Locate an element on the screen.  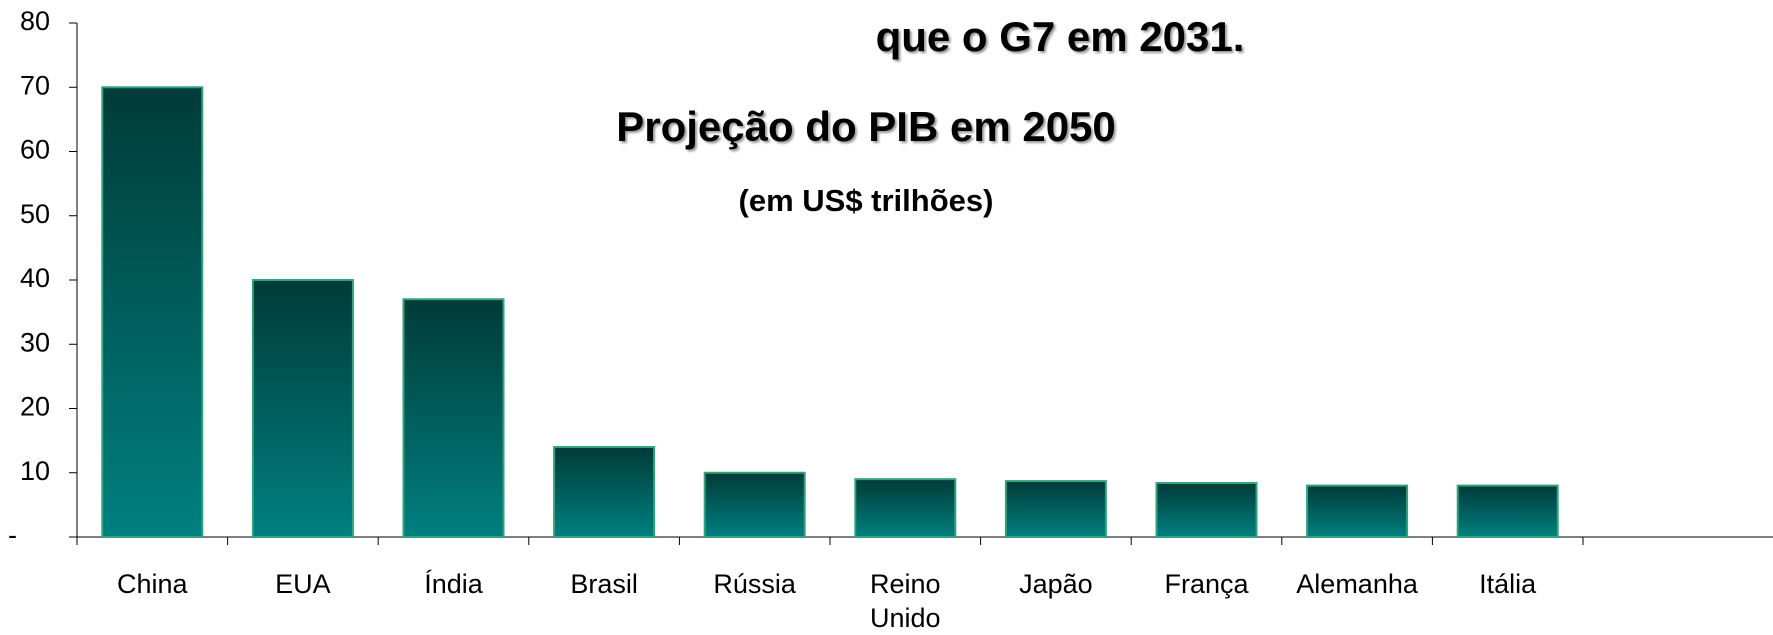
y-tick-label: 40 is located at coordinates (35, 278).